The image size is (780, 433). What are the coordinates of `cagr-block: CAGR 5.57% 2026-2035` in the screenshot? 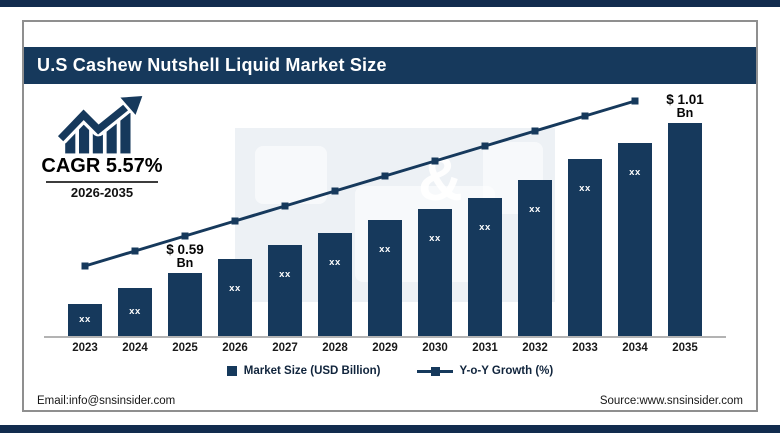 It's located at (102, 148).